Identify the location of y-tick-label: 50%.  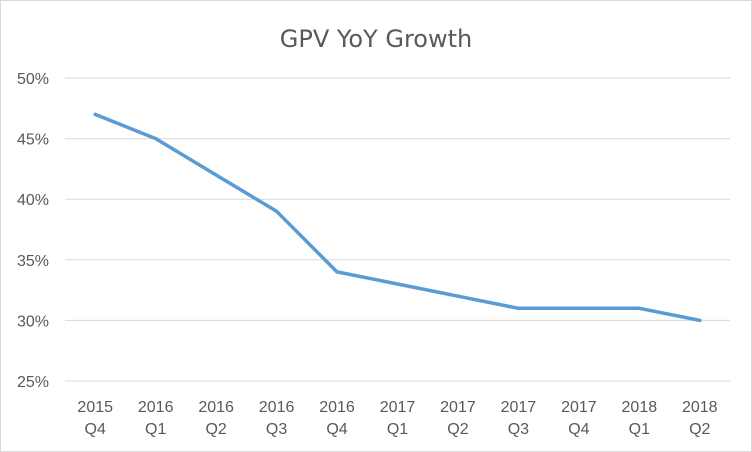
(33, 79).